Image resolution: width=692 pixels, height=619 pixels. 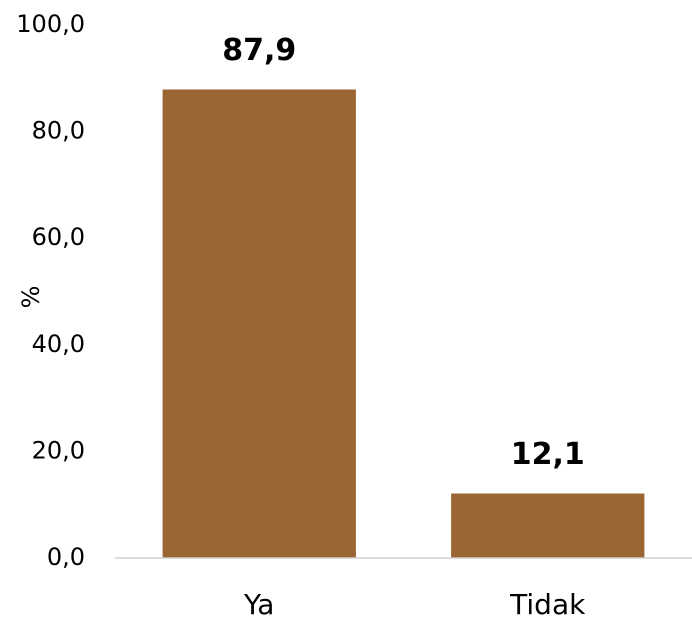 I want to click on x-tick-label: Ya, so click(x=258, y=603).